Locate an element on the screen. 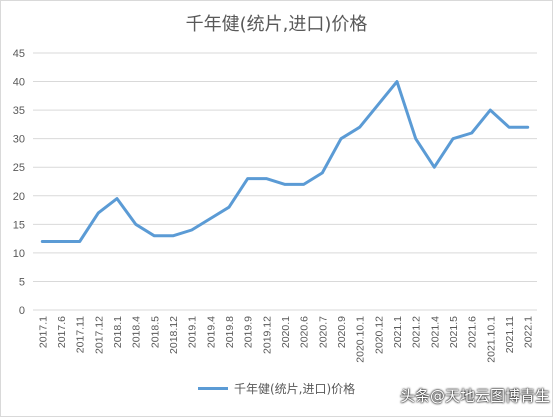  x-tick-label: 2018.1 is located at coordinates (118, 332).